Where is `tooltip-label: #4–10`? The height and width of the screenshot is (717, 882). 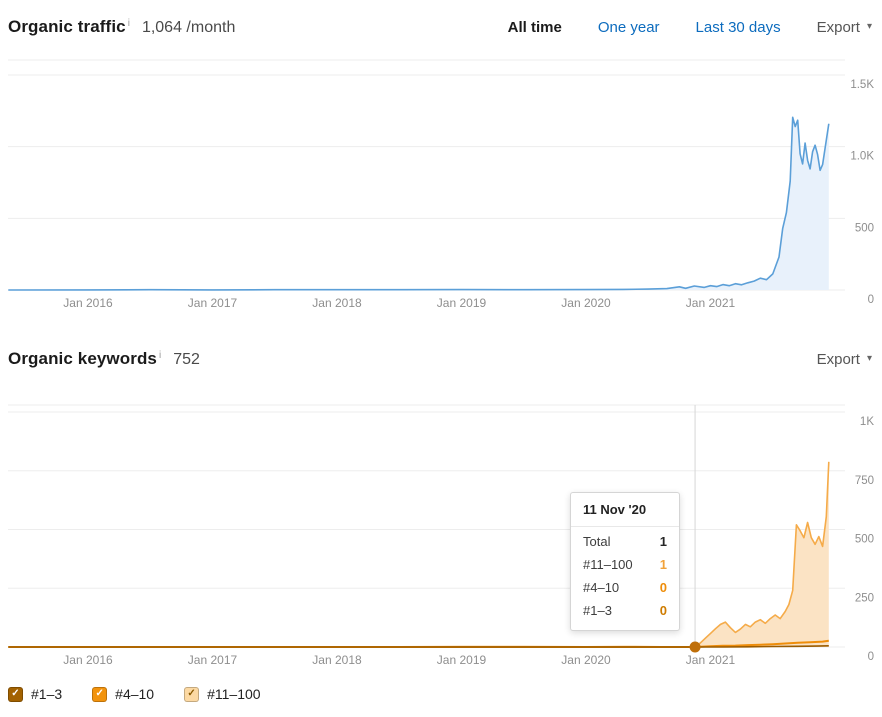
tooltip-label: #4–10 is located at coordinates (601, 587).